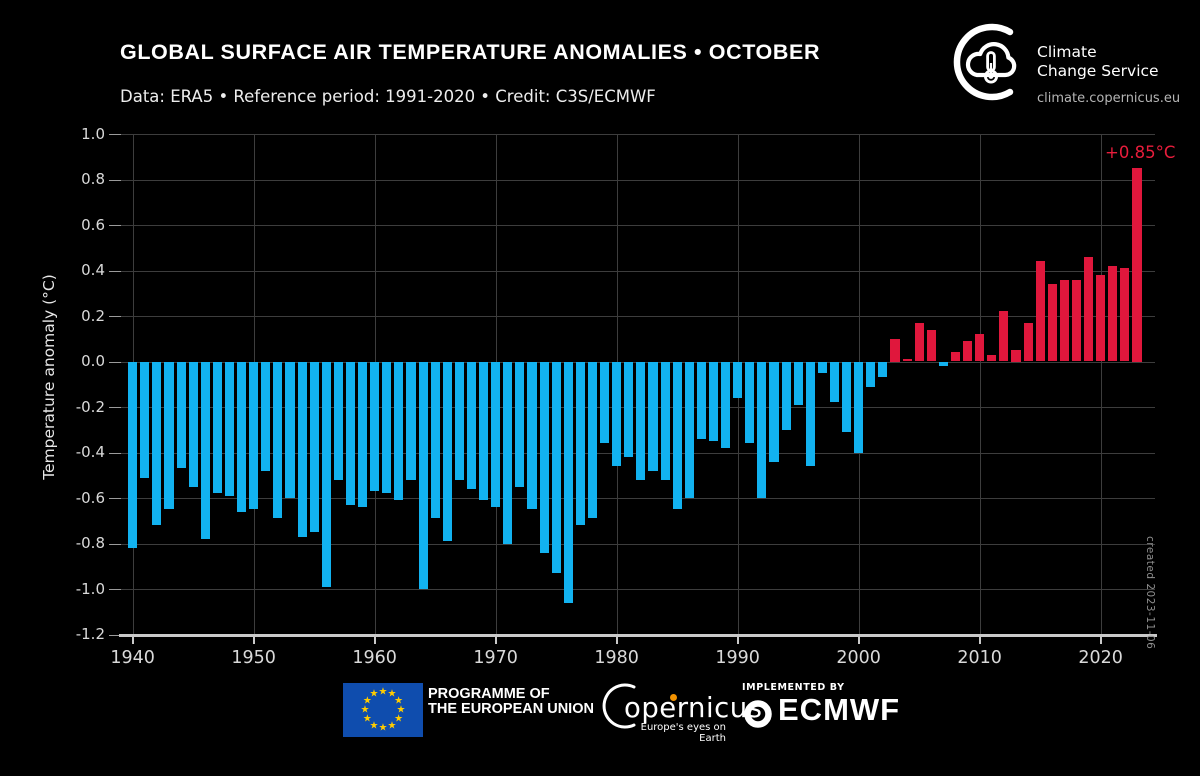  What do you see at coordinates (726, 404) in the screenshot?
I see `bar-1989` at bounding box center [726, 404].